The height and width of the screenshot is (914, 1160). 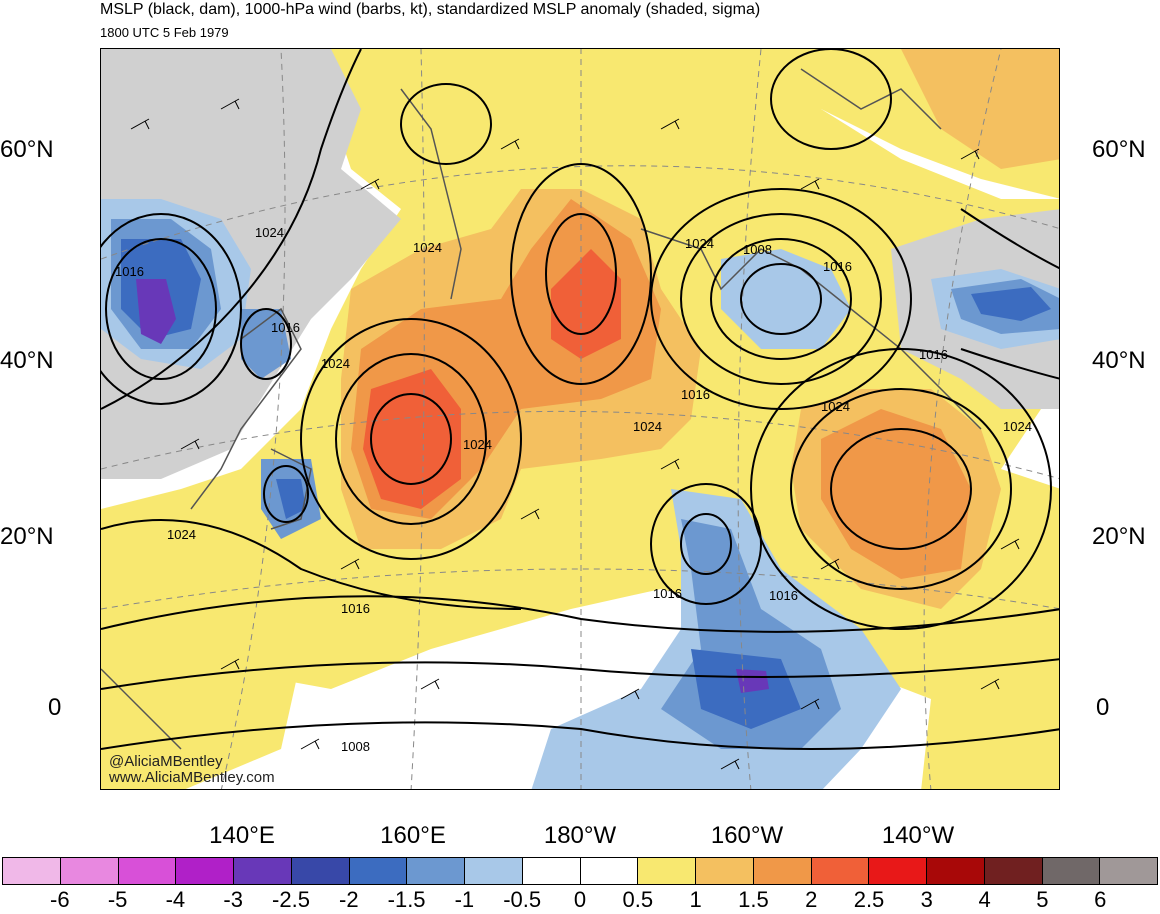 I want to click on lon-label: 180°W, so click(x=580, y=835).